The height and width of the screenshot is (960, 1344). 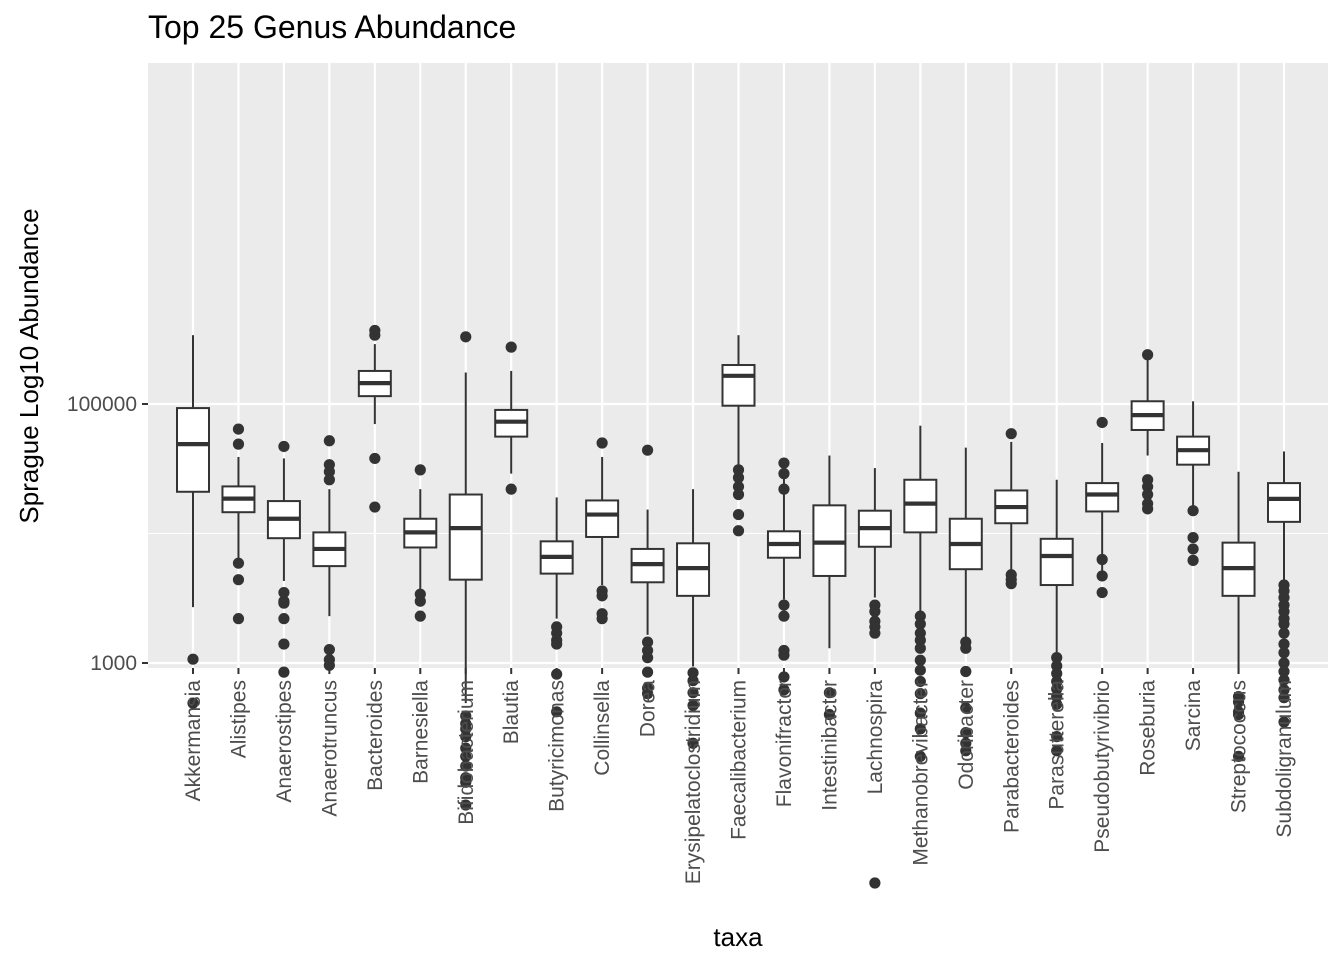 I want to click on box-akkermansia, so click(x=193, y=522).